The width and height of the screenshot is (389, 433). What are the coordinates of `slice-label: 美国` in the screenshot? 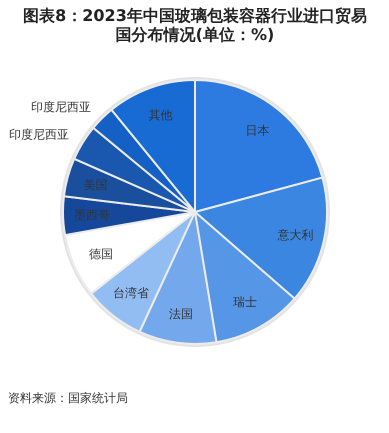 It's located at (96, 185).